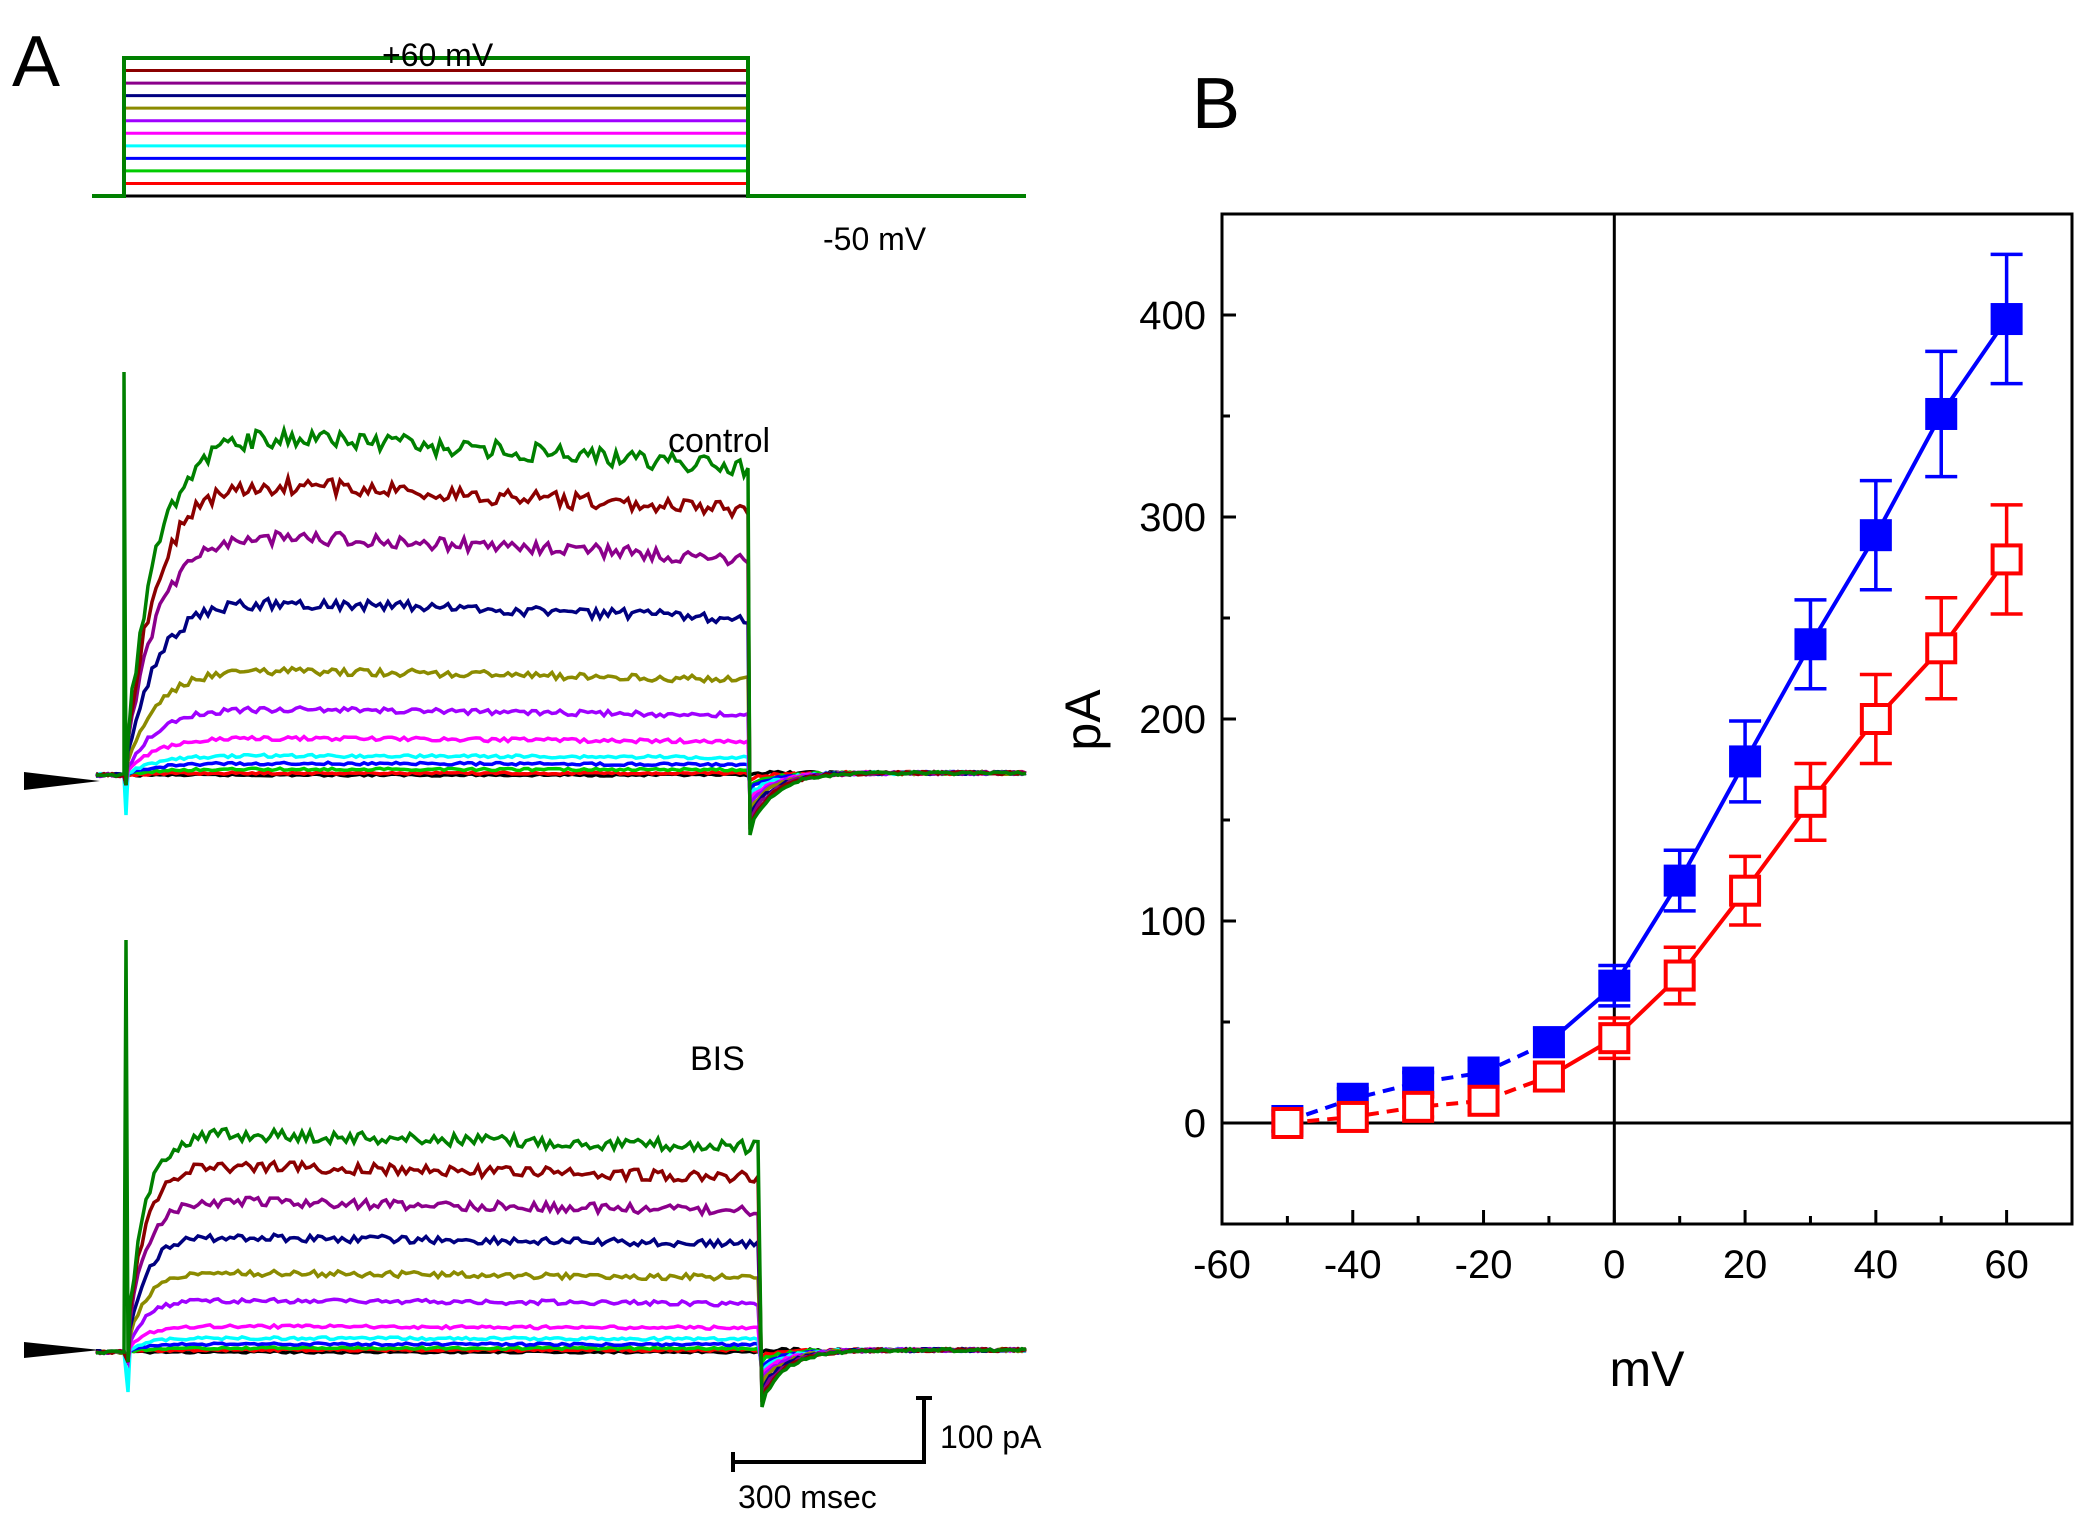  I want to click on y-tick-label: 400, so click(1172, 316).